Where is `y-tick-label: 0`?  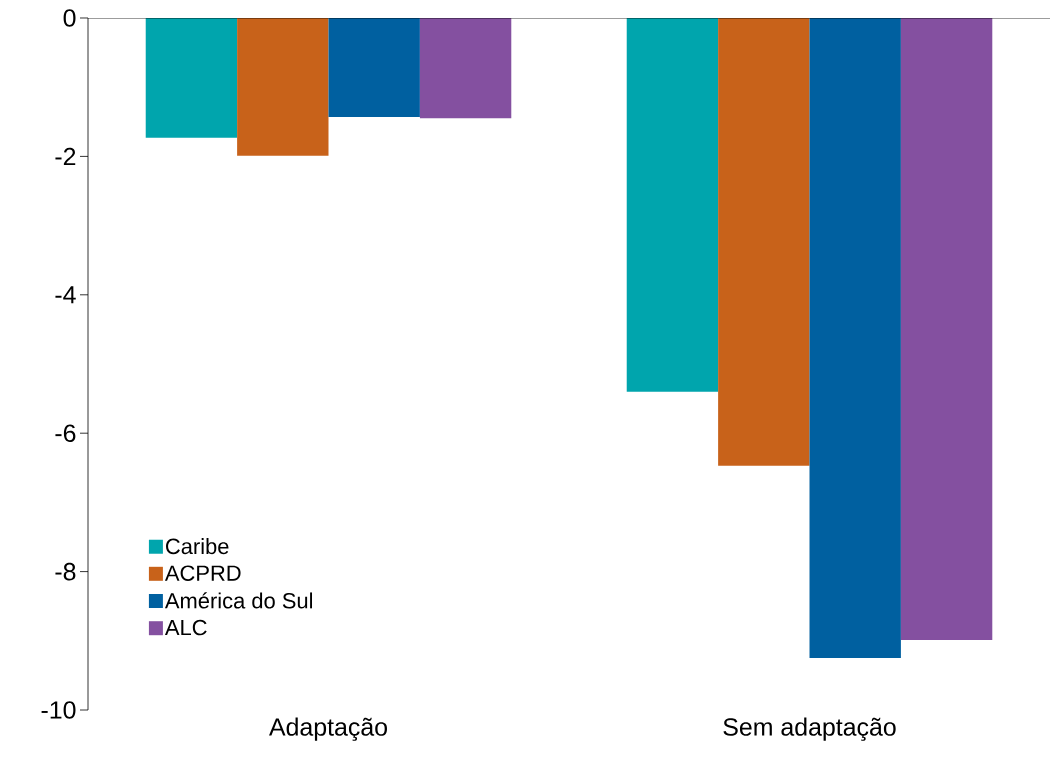
y-tick-label: 0 is located at coordinates (69, 18).